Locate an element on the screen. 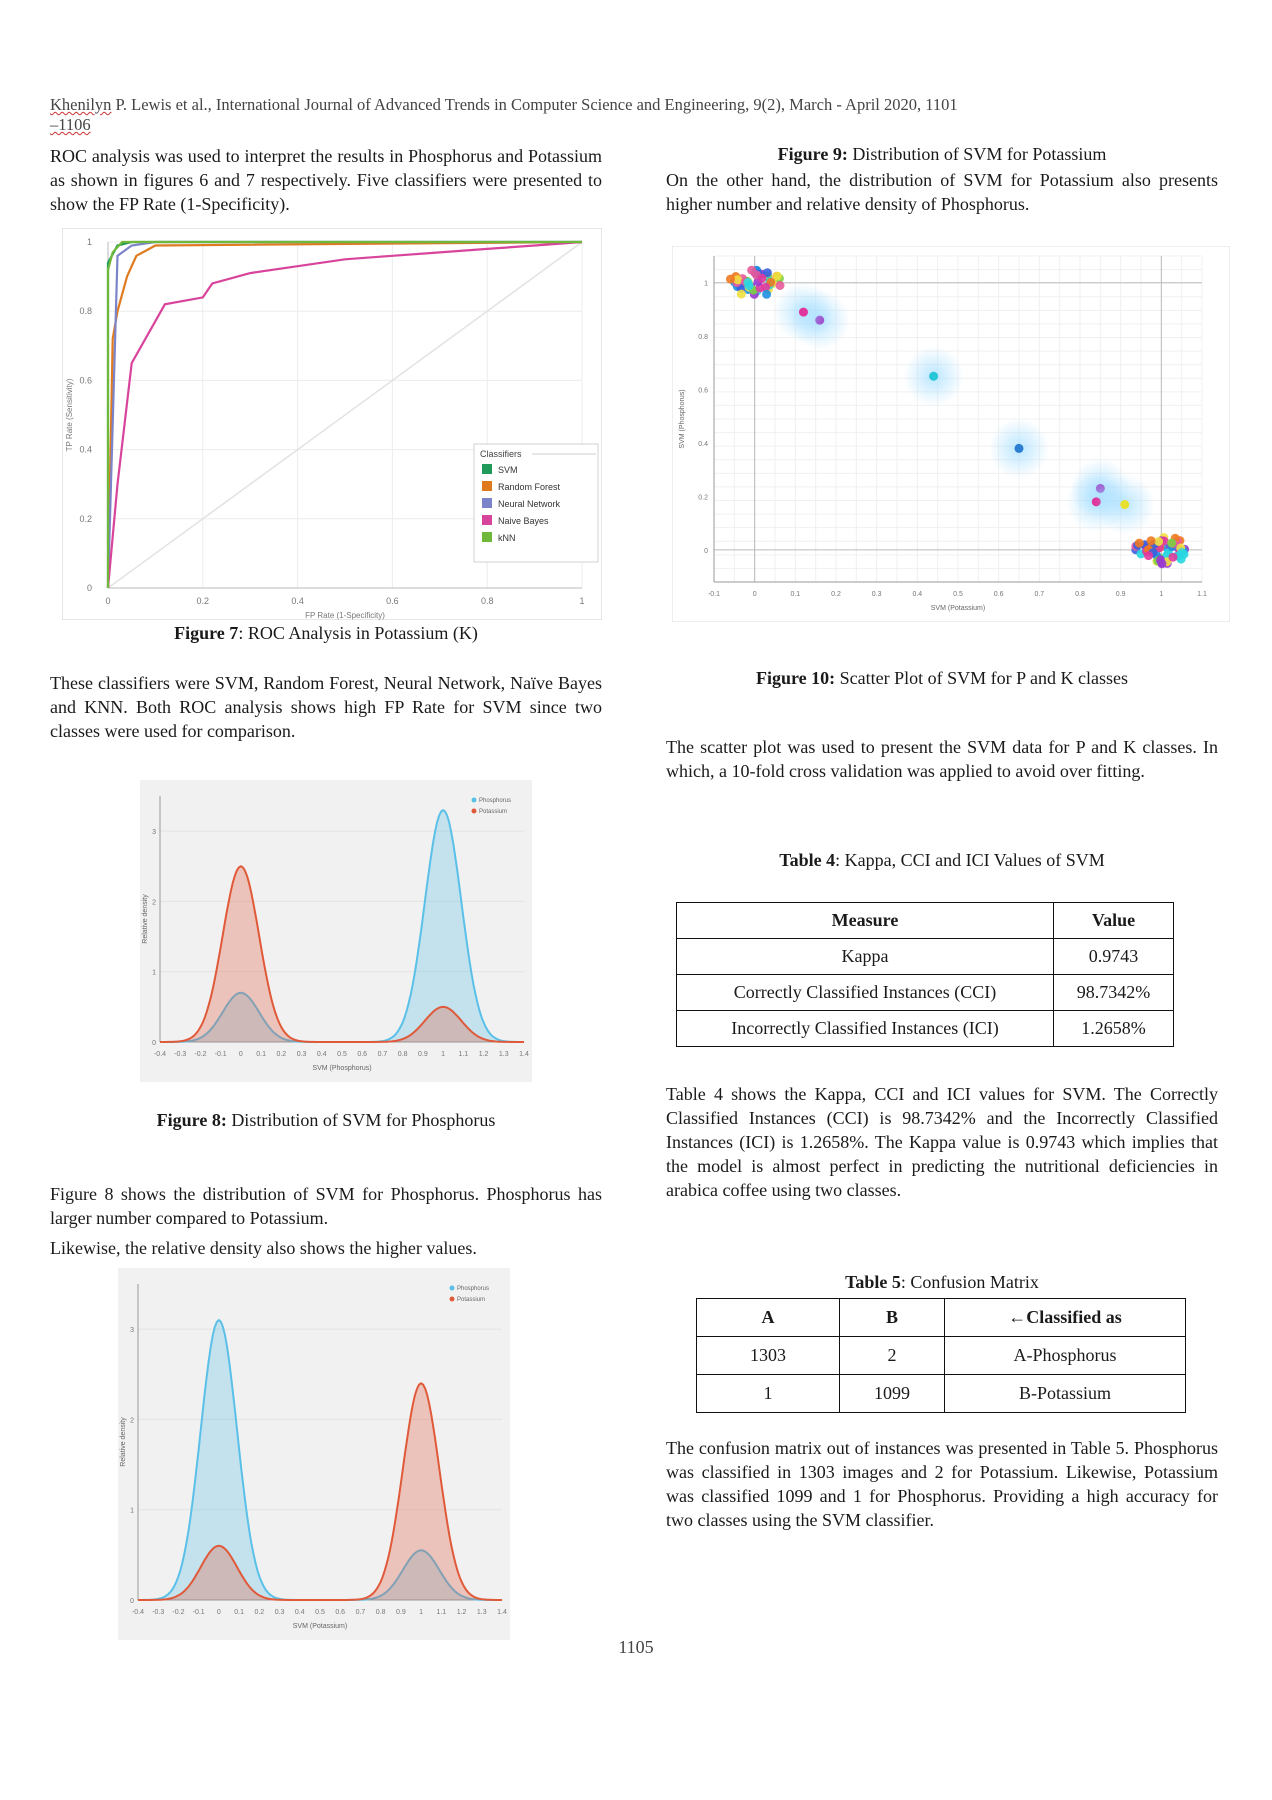 This screenshot has width=1272, height=1800. density-x-tick: -0.3 is located at coordinates (158, 1612).